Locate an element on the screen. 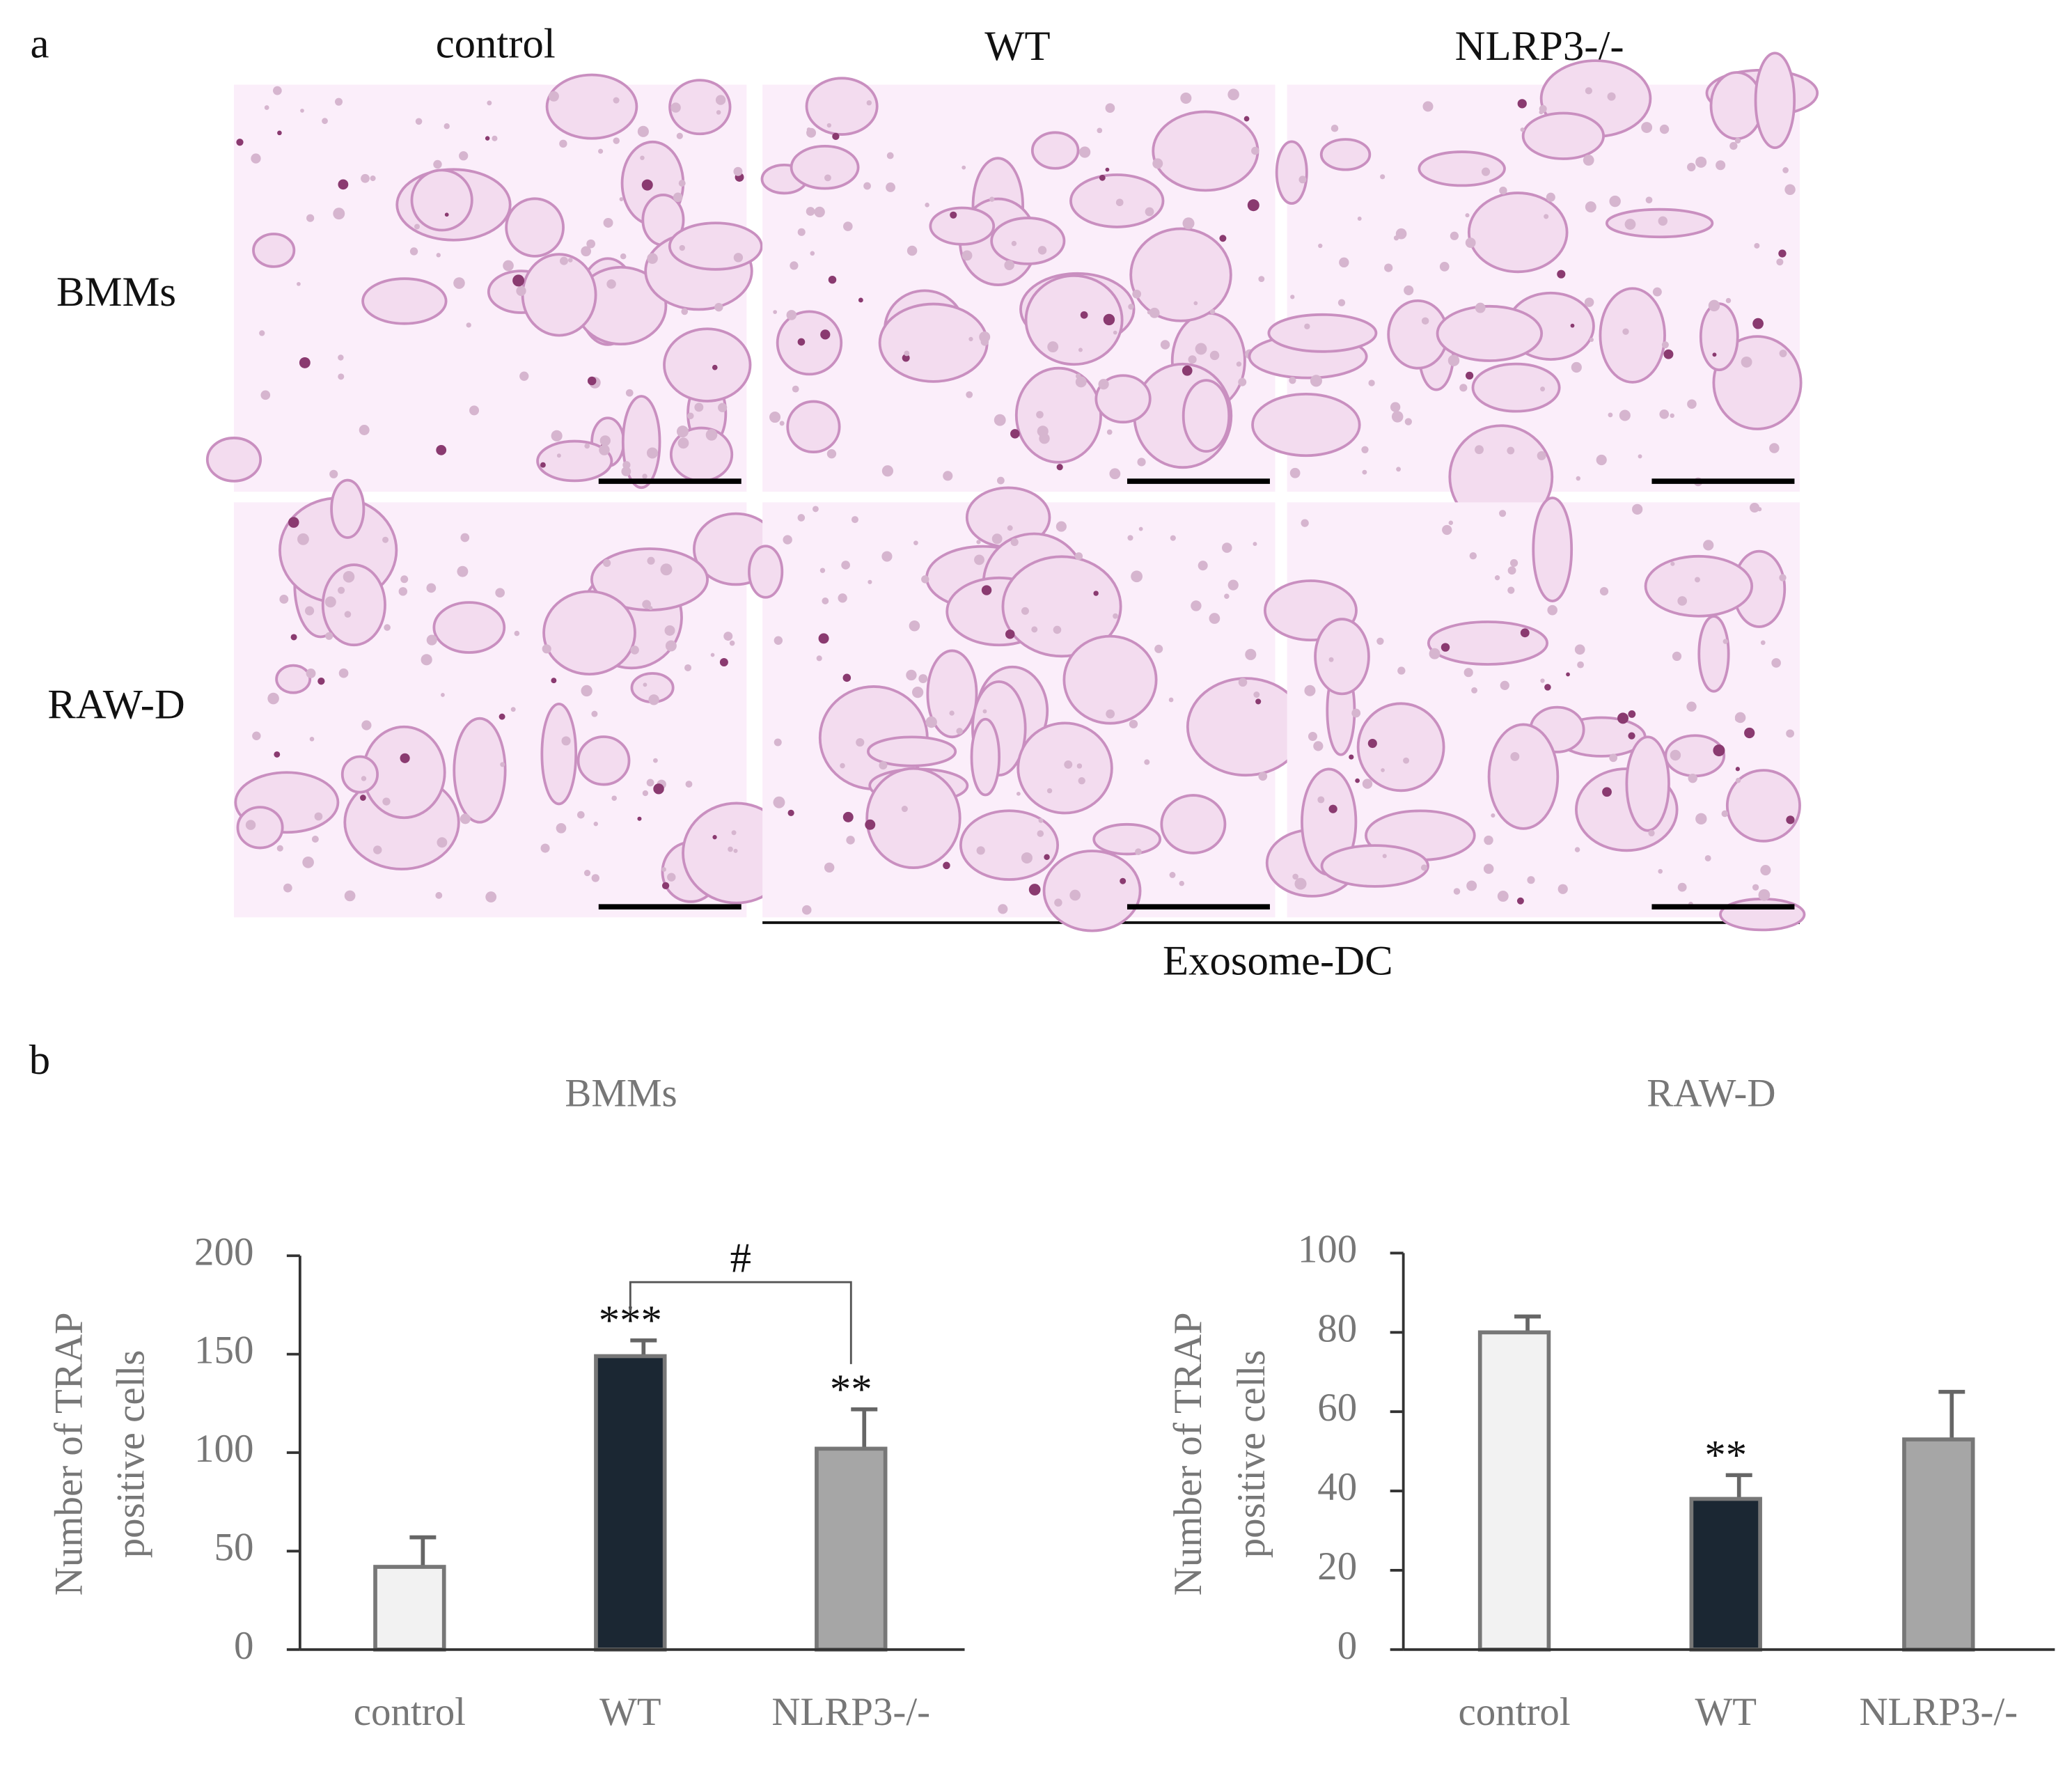 The width and height of the screenshot is (2072, 1766). row-label: RAW-D is located at coordinates (116, 704).